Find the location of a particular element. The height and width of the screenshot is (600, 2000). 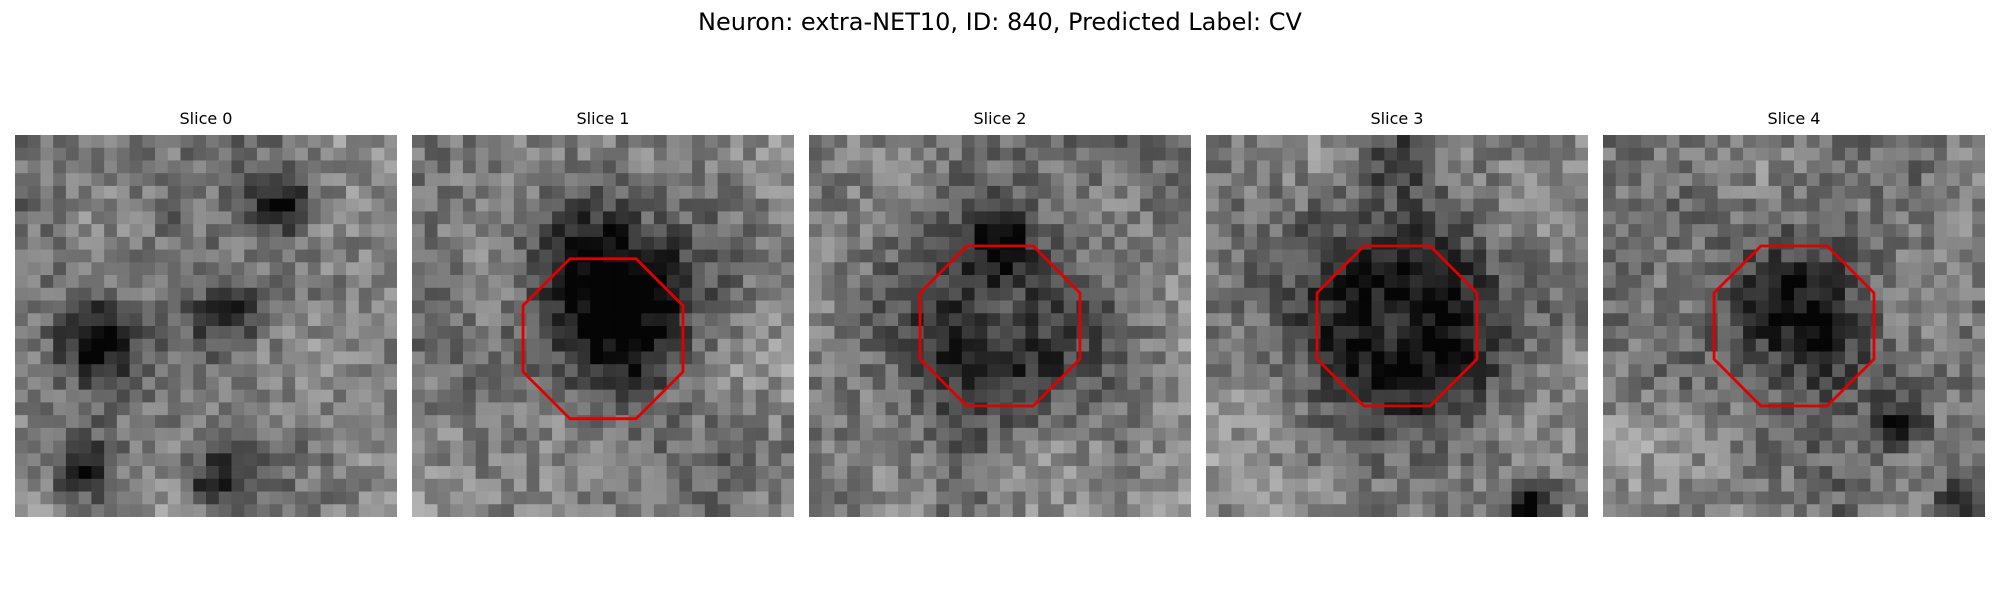

slice-title: Slice 3 is located at coordinates (1397, 118).